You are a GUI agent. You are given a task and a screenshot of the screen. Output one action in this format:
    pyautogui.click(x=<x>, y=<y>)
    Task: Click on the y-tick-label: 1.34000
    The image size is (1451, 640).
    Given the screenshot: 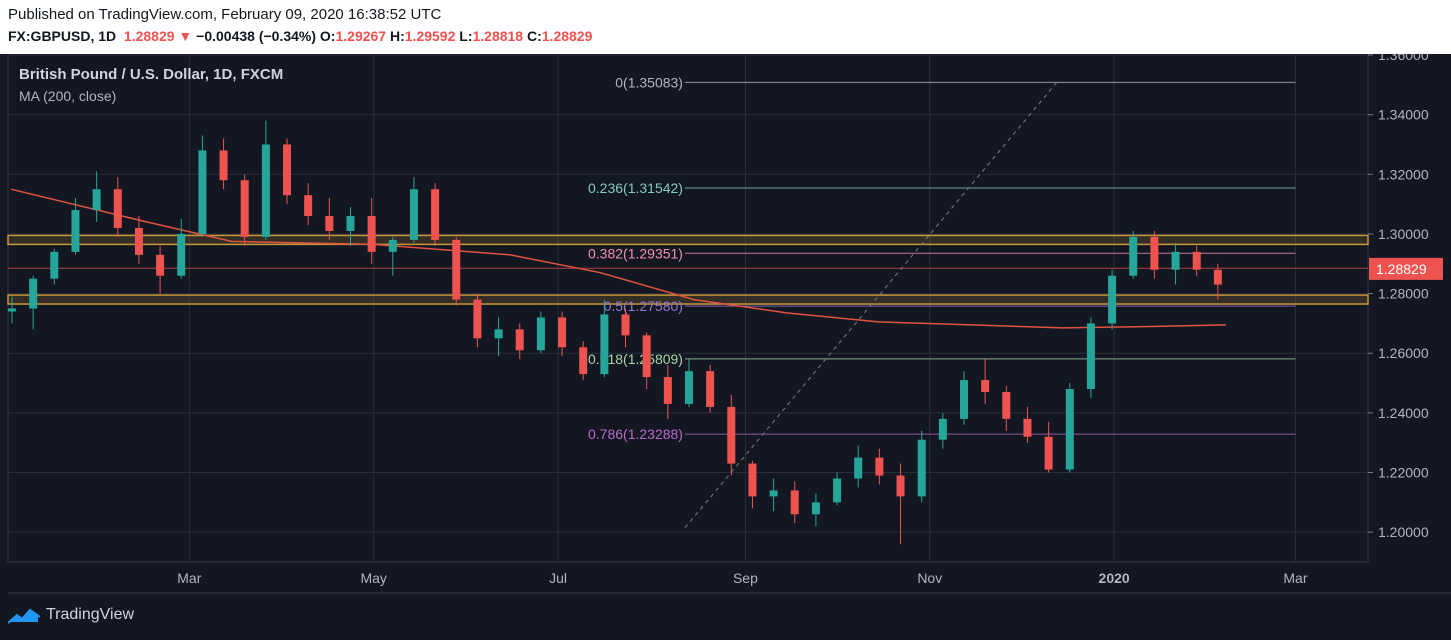 What is the action you would take?
    pyautogui.click(x=1403, y=115)
    